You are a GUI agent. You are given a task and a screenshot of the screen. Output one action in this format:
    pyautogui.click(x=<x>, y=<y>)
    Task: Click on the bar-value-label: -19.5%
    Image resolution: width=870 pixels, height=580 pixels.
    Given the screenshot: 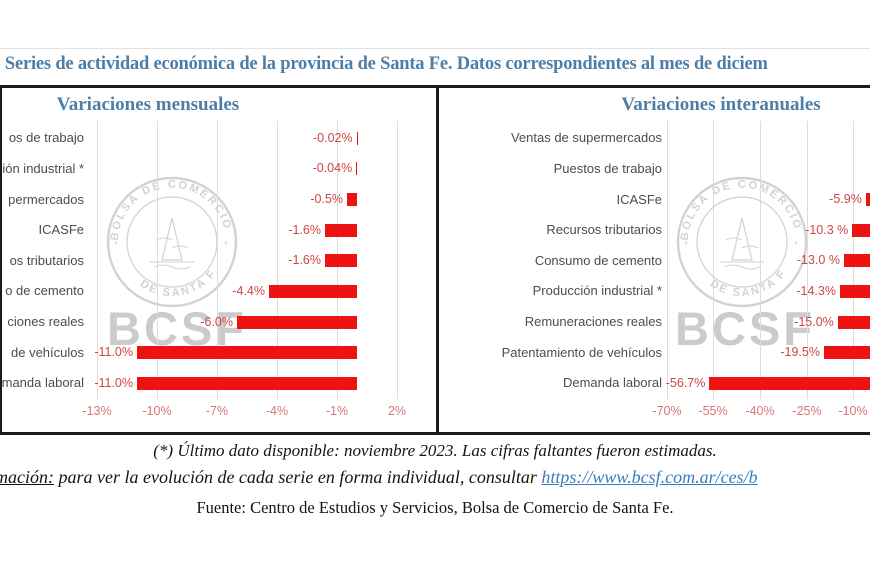 What is the action you would take?
    pyautogui.click(x=800, y=352)
    